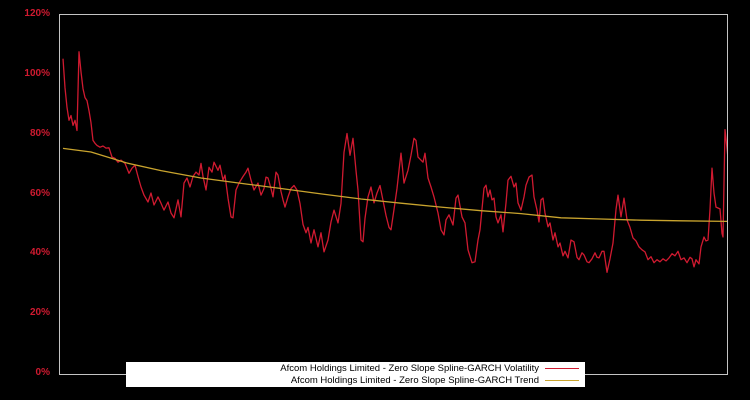 The image size is (750, 400). Describe the element at coordinates (39, 253) in the screenshot. I see `y-axis-tick-label: 40%` at that location.